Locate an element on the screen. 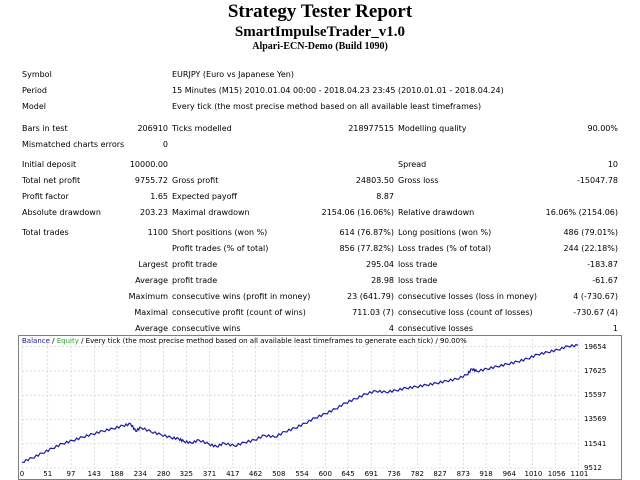  x-tick-label: 417 is located at coordinates (233, 474).